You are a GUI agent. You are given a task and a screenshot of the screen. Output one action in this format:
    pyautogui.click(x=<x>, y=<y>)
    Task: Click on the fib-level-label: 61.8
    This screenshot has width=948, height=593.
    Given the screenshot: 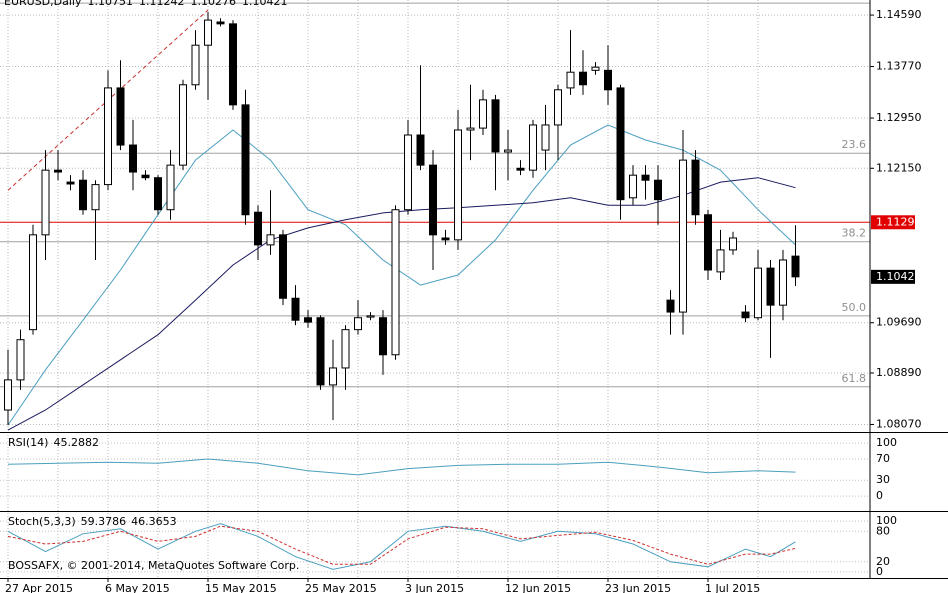 What is the action you would take?
    pyautogui.click(x=854, y=378)
    